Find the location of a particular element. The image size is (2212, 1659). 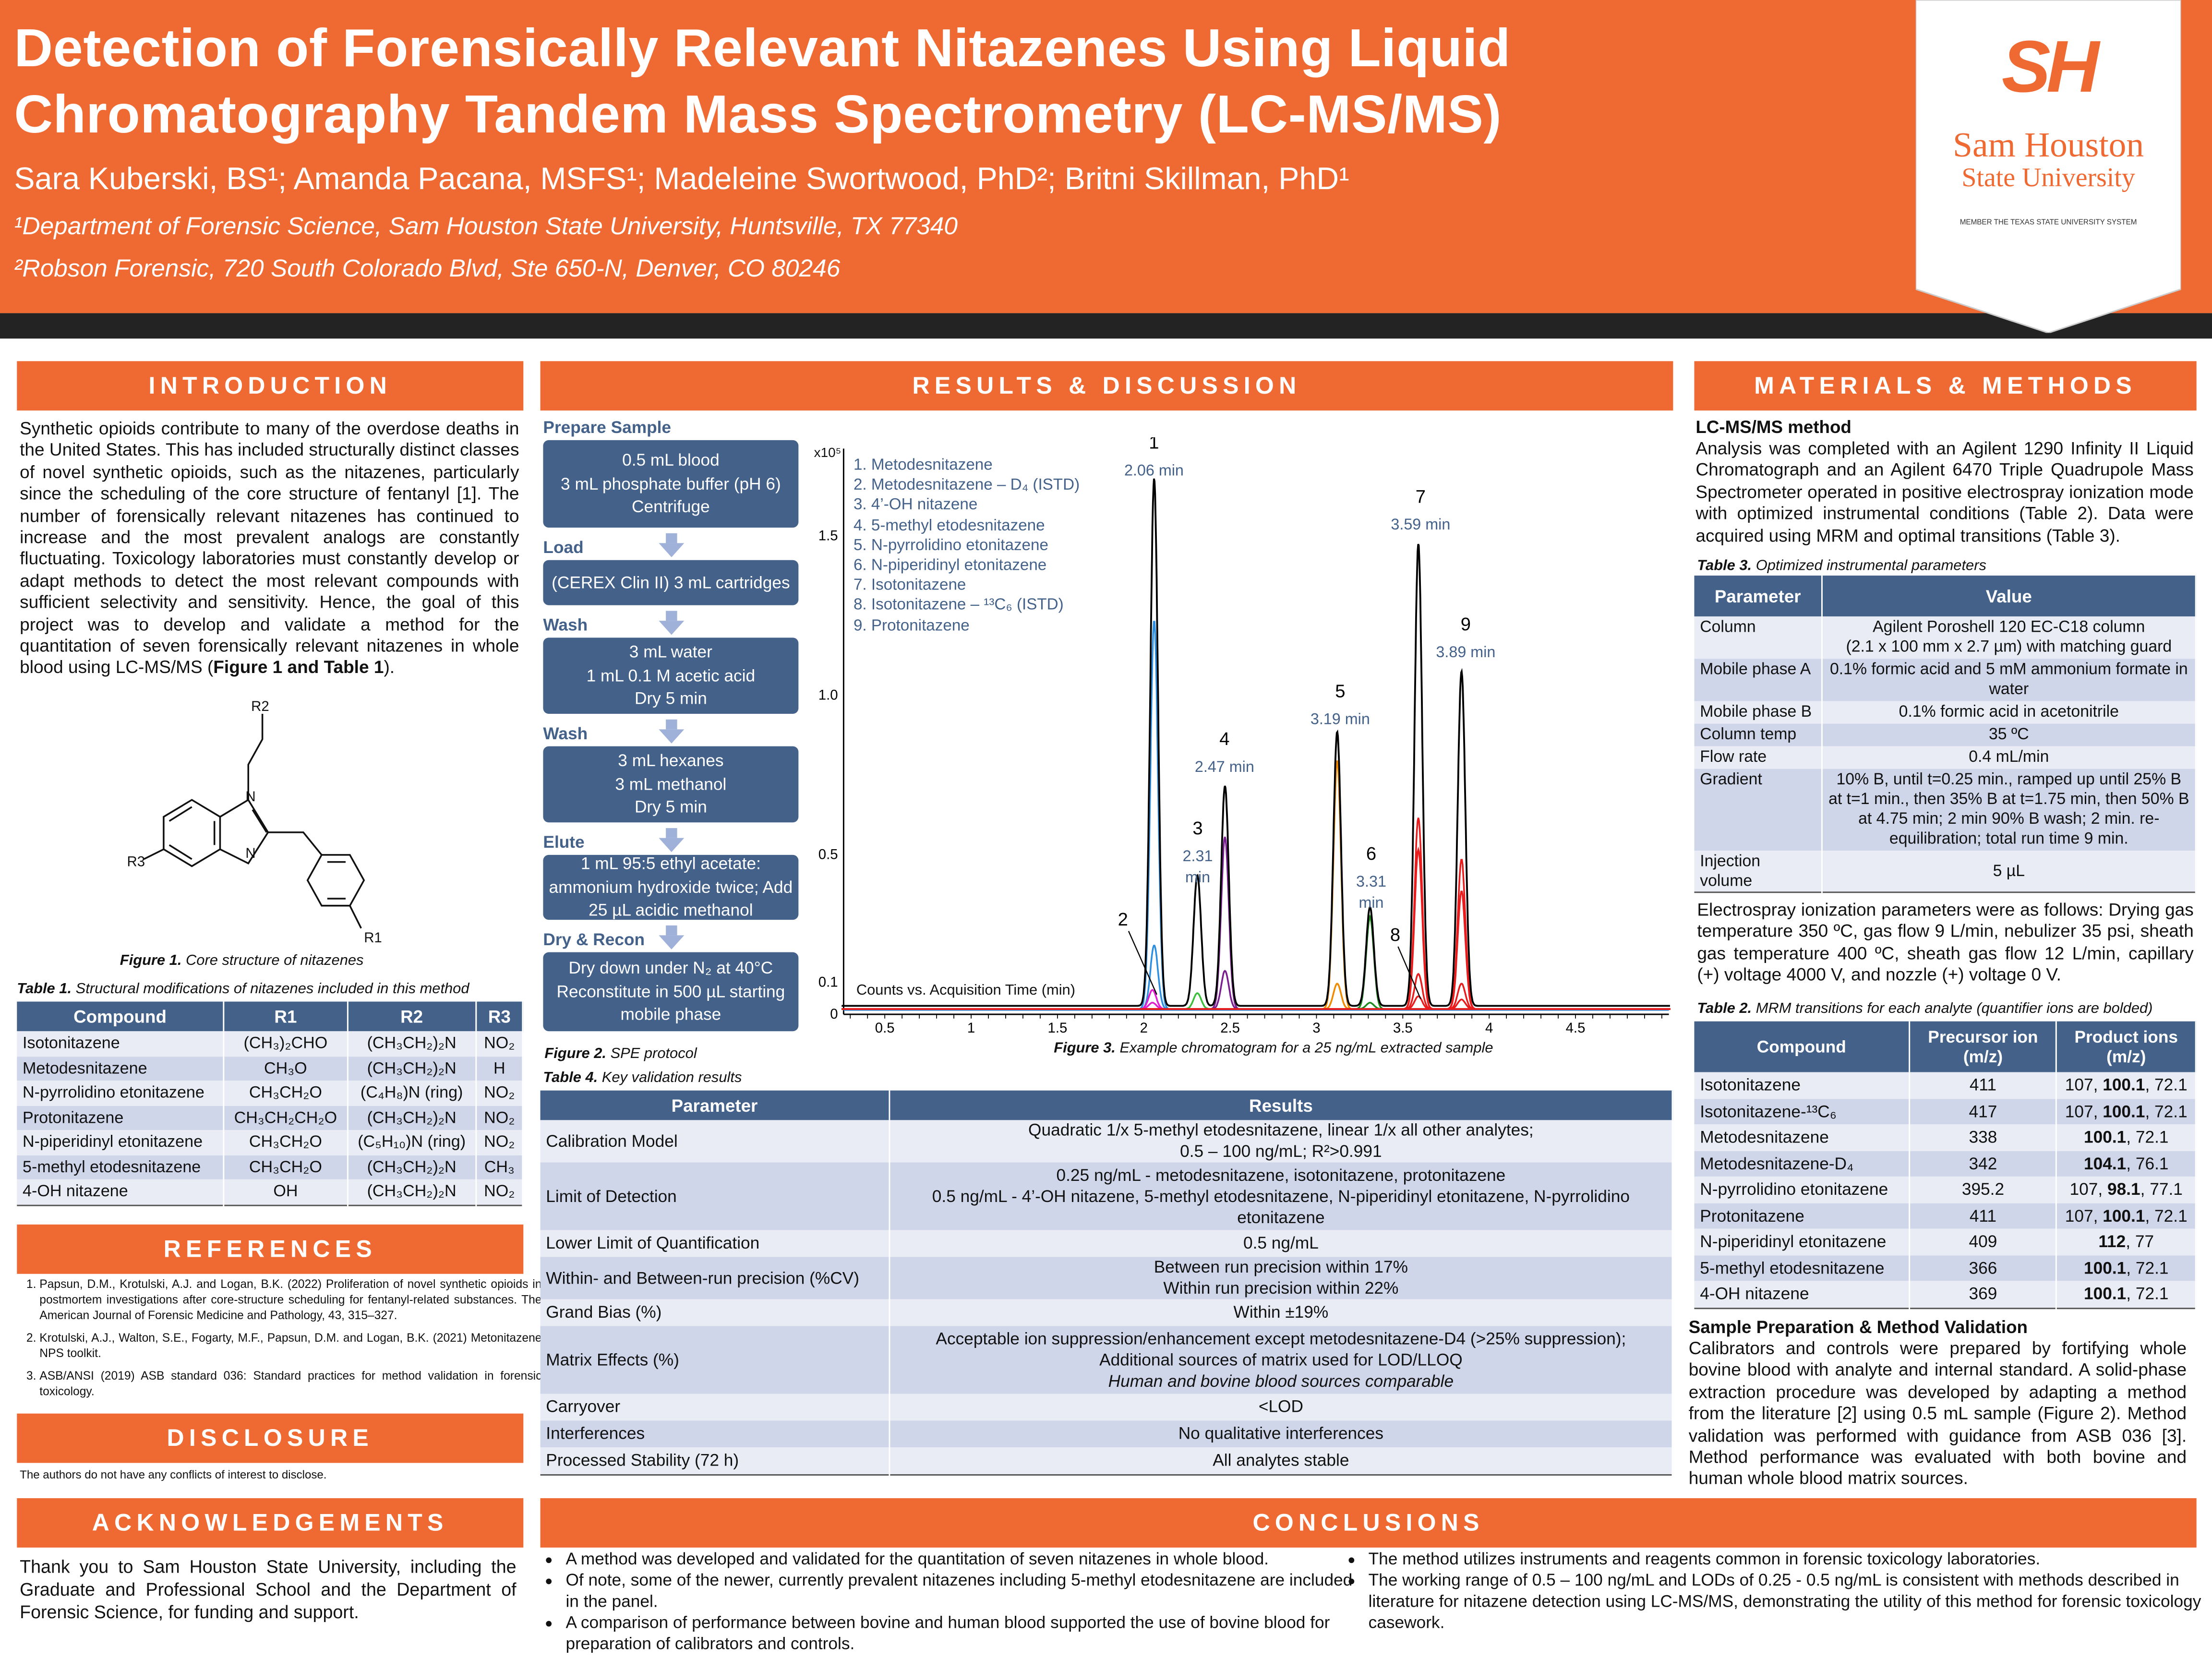

down-arrow-icon is located at coordinates (672, 937).